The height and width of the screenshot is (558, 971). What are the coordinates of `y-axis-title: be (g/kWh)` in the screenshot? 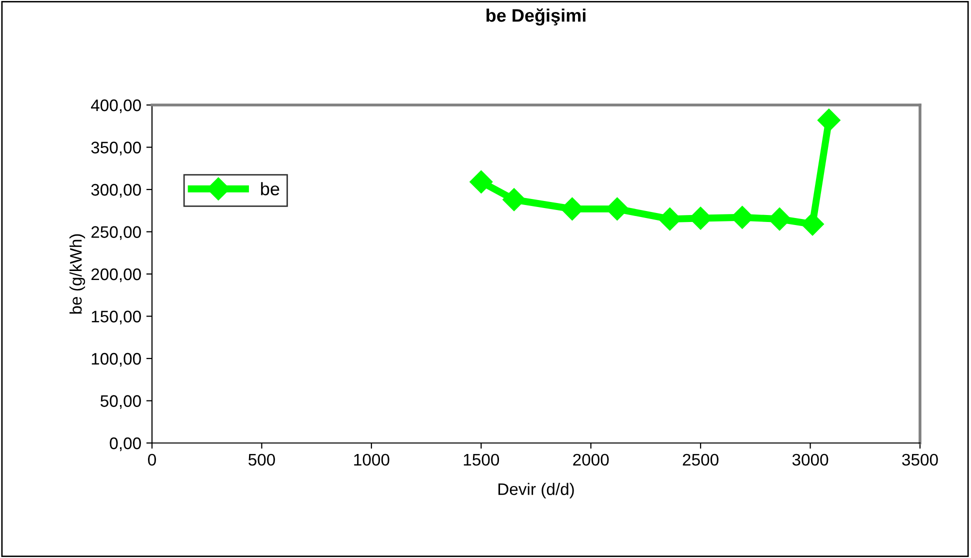 It's located at (78, 274).